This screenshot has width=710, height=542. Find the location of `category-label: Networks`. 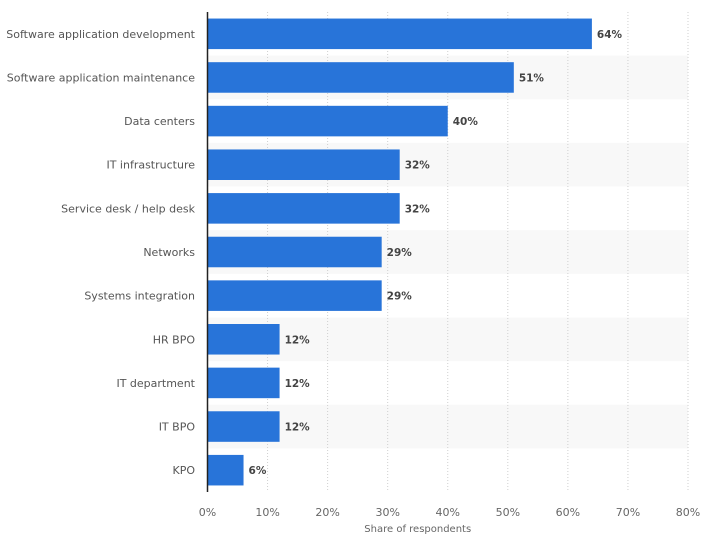

category-label: Networks is located at coordinates (169, 252).